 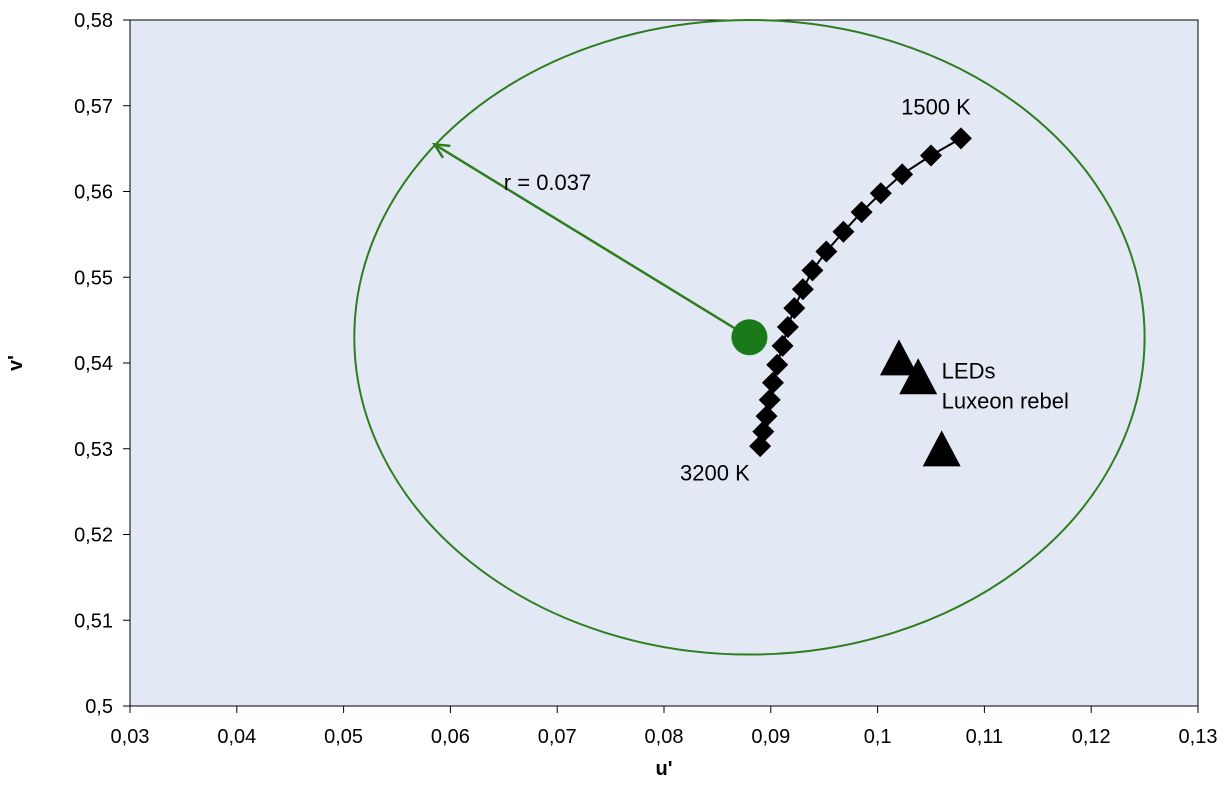 I want to click on y-tick-label: 0,53, so click(x=93, y=450).